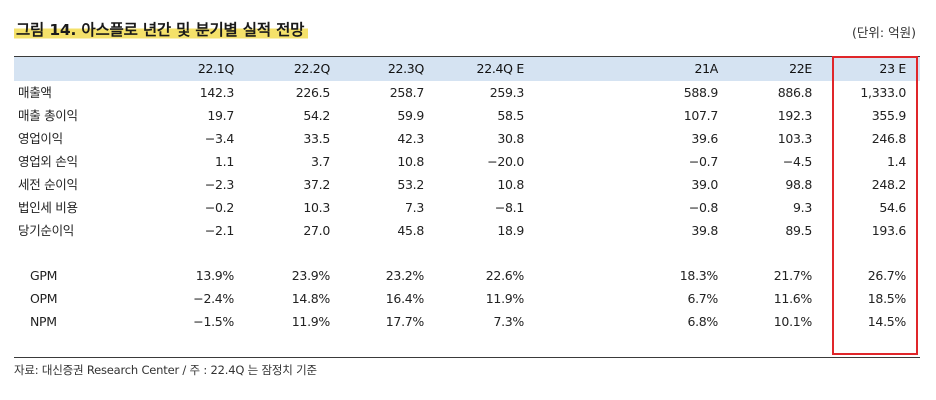 This screenshot has width=936, height=400. Describe the element at coordinates (405, 275) in the screenshot. I see `table-cell: 23.2%` at that location.